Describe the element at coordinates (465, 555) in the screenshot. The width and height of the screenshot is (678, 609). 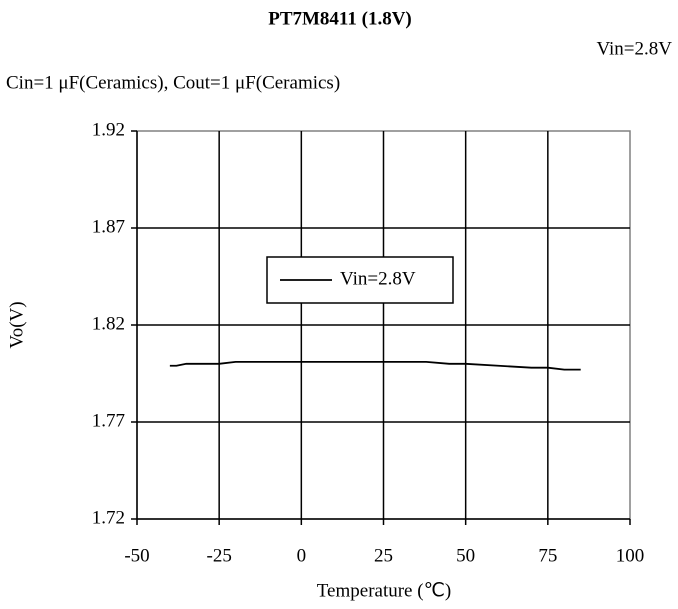
I see `x-tick-label: 50` at that location.